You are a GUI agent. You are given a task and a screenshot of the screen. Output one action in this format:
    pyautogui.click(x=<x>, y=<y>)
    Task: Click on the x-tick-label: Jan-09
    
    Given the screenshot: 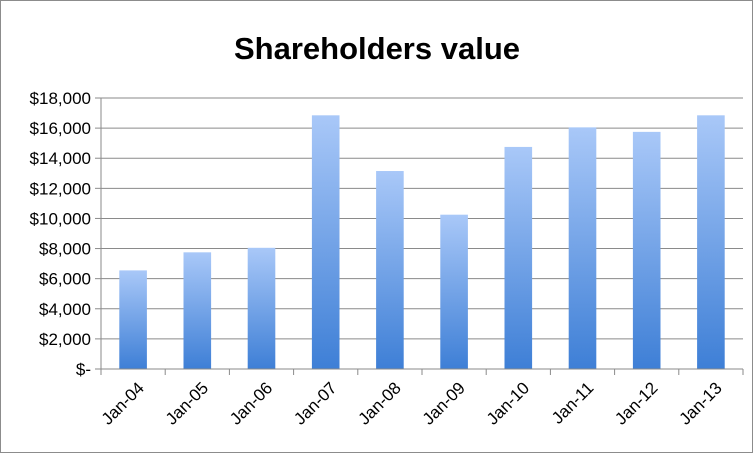 What is the action you would take?
    pyautogui.click(x=444, y=403)
    